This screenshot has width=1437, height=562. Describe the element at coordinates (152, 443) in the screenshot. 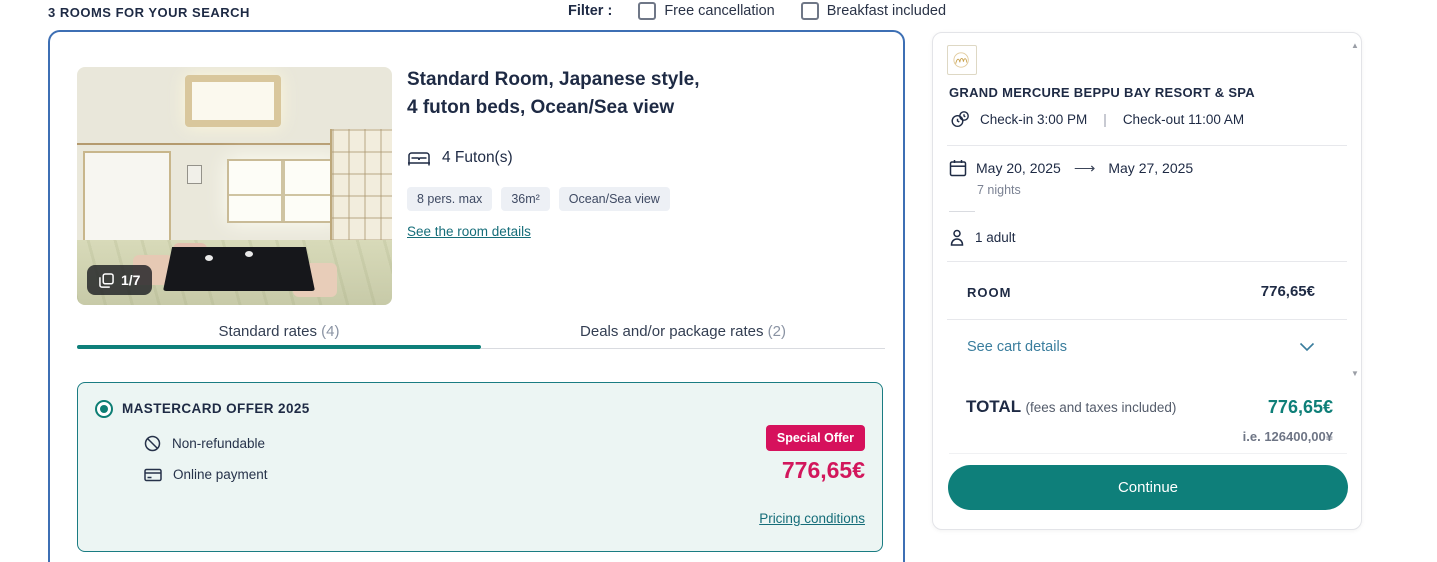

I see `non-refundable-icon` at that location.